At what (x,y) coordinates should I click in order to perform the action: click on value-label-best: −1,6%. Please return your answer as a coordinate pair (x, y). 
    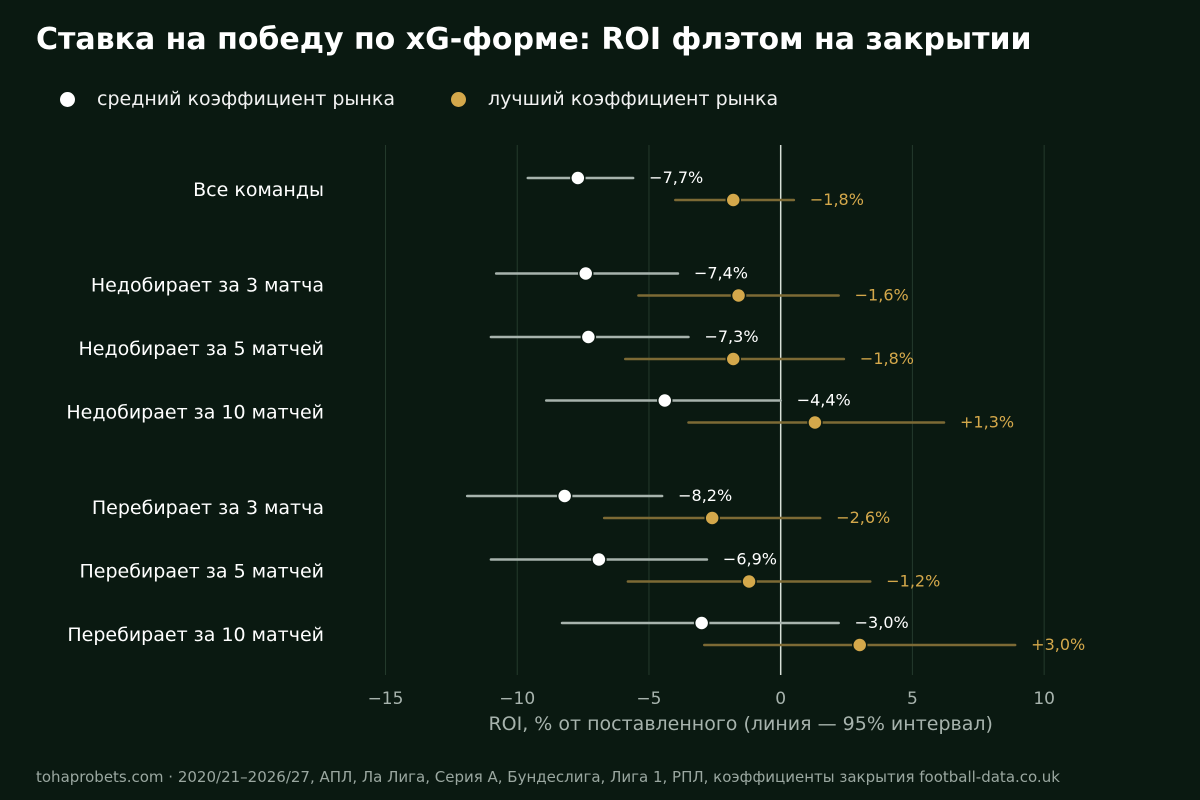
    Looking at the image, I should click on (882, 295).